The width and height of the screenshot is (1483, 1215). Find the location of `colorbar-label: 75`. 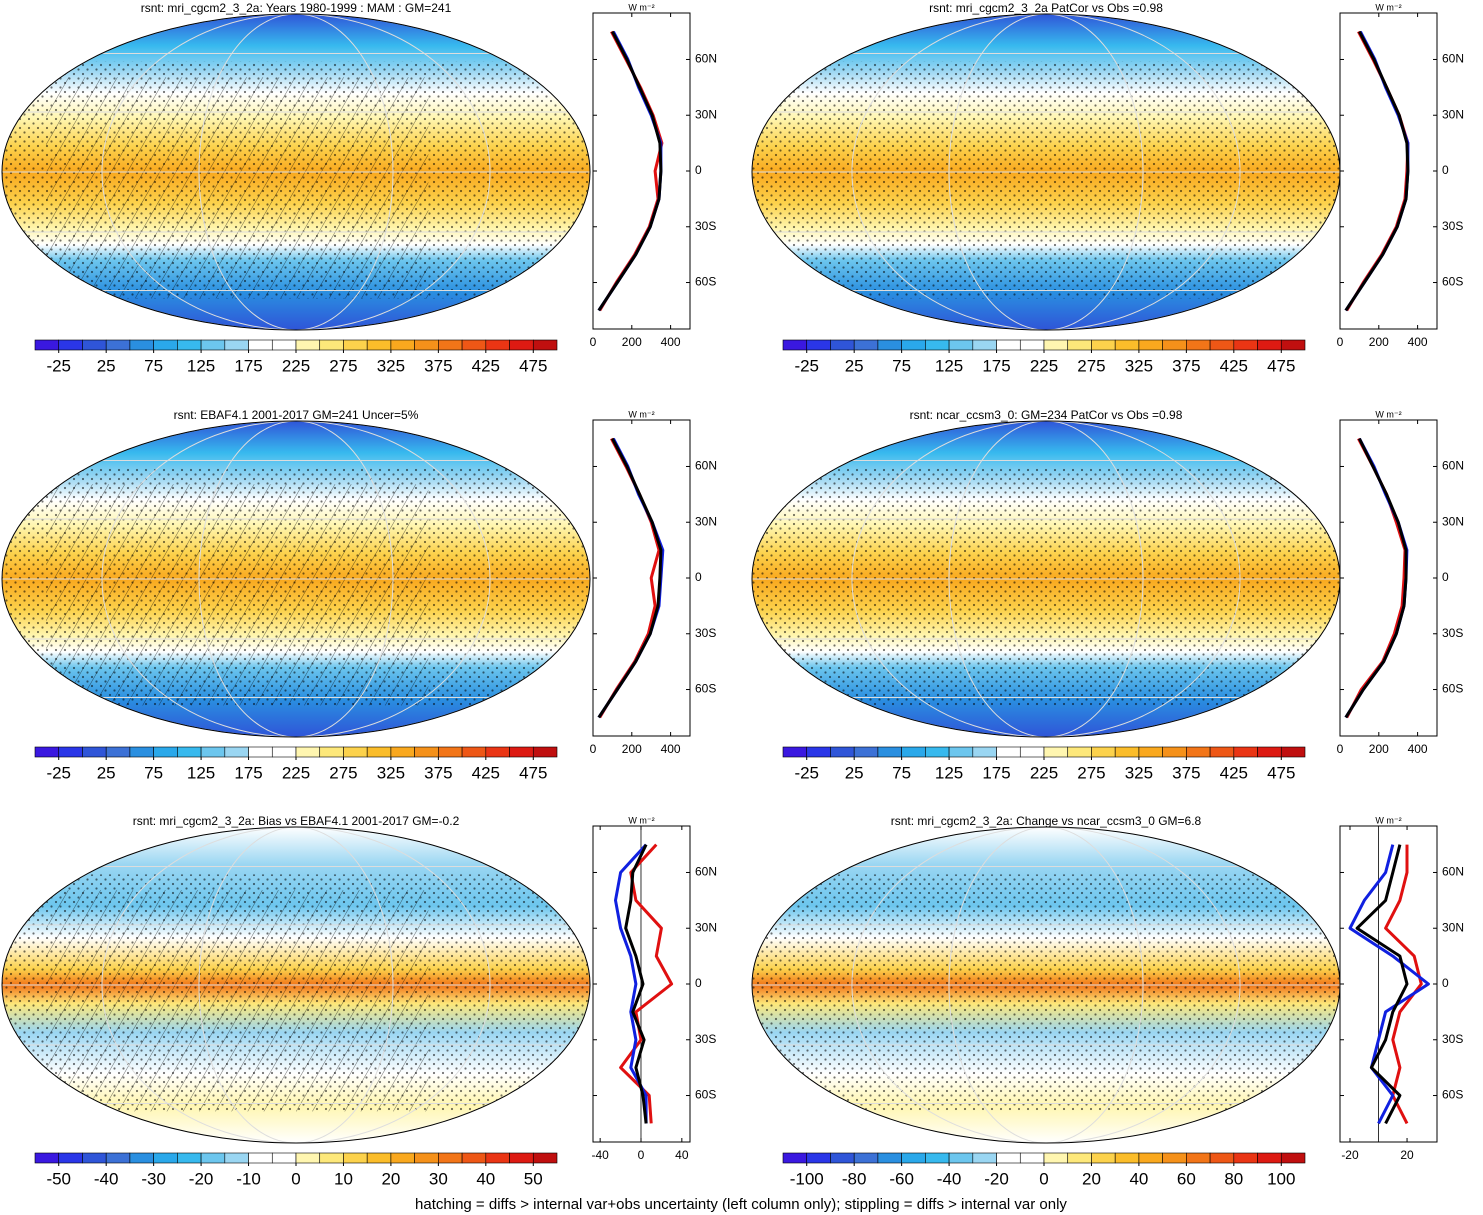

colorbar-label: 75 is located at coordinates (153, 365).